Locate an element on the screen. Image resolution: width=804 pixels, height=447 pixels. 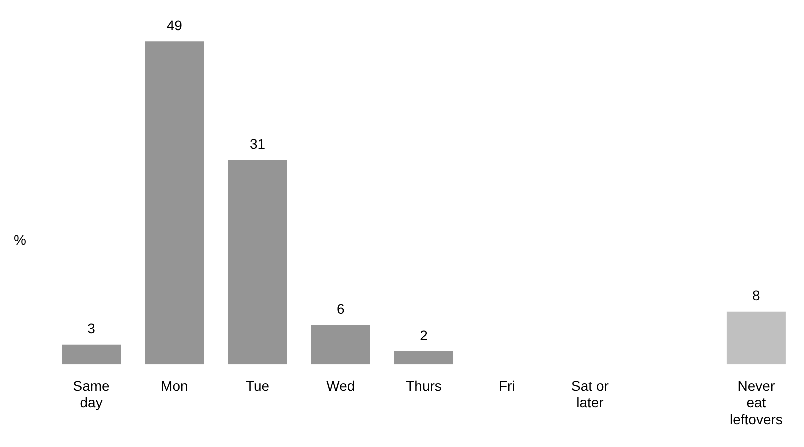
x-tick-label: Mon is located at coordinates (174, 386).